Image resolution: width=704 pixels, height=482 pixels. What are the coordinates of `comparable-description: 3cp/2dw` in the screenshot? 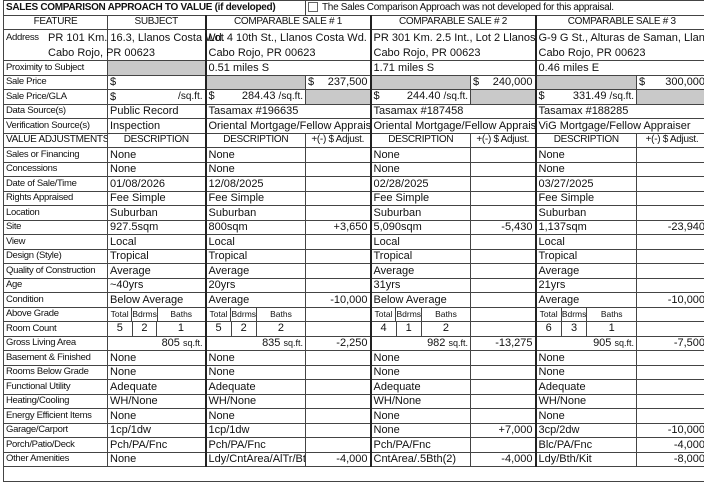 It's located at (586, 430).